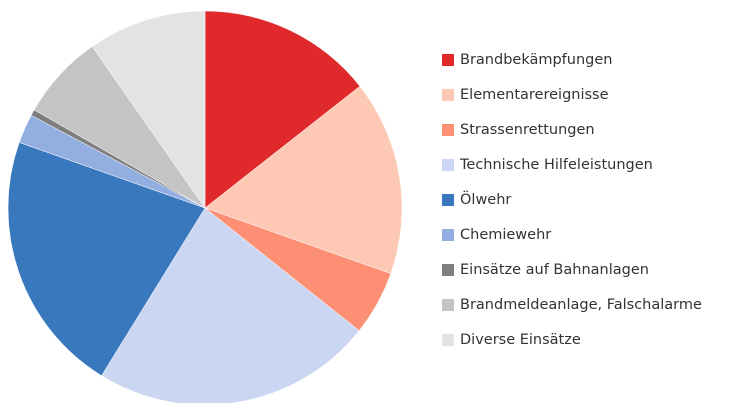  Describe the element at coordinates (536, 60) in the screenshot. I see `legend-label: Brandbekämpfungen` at that location.